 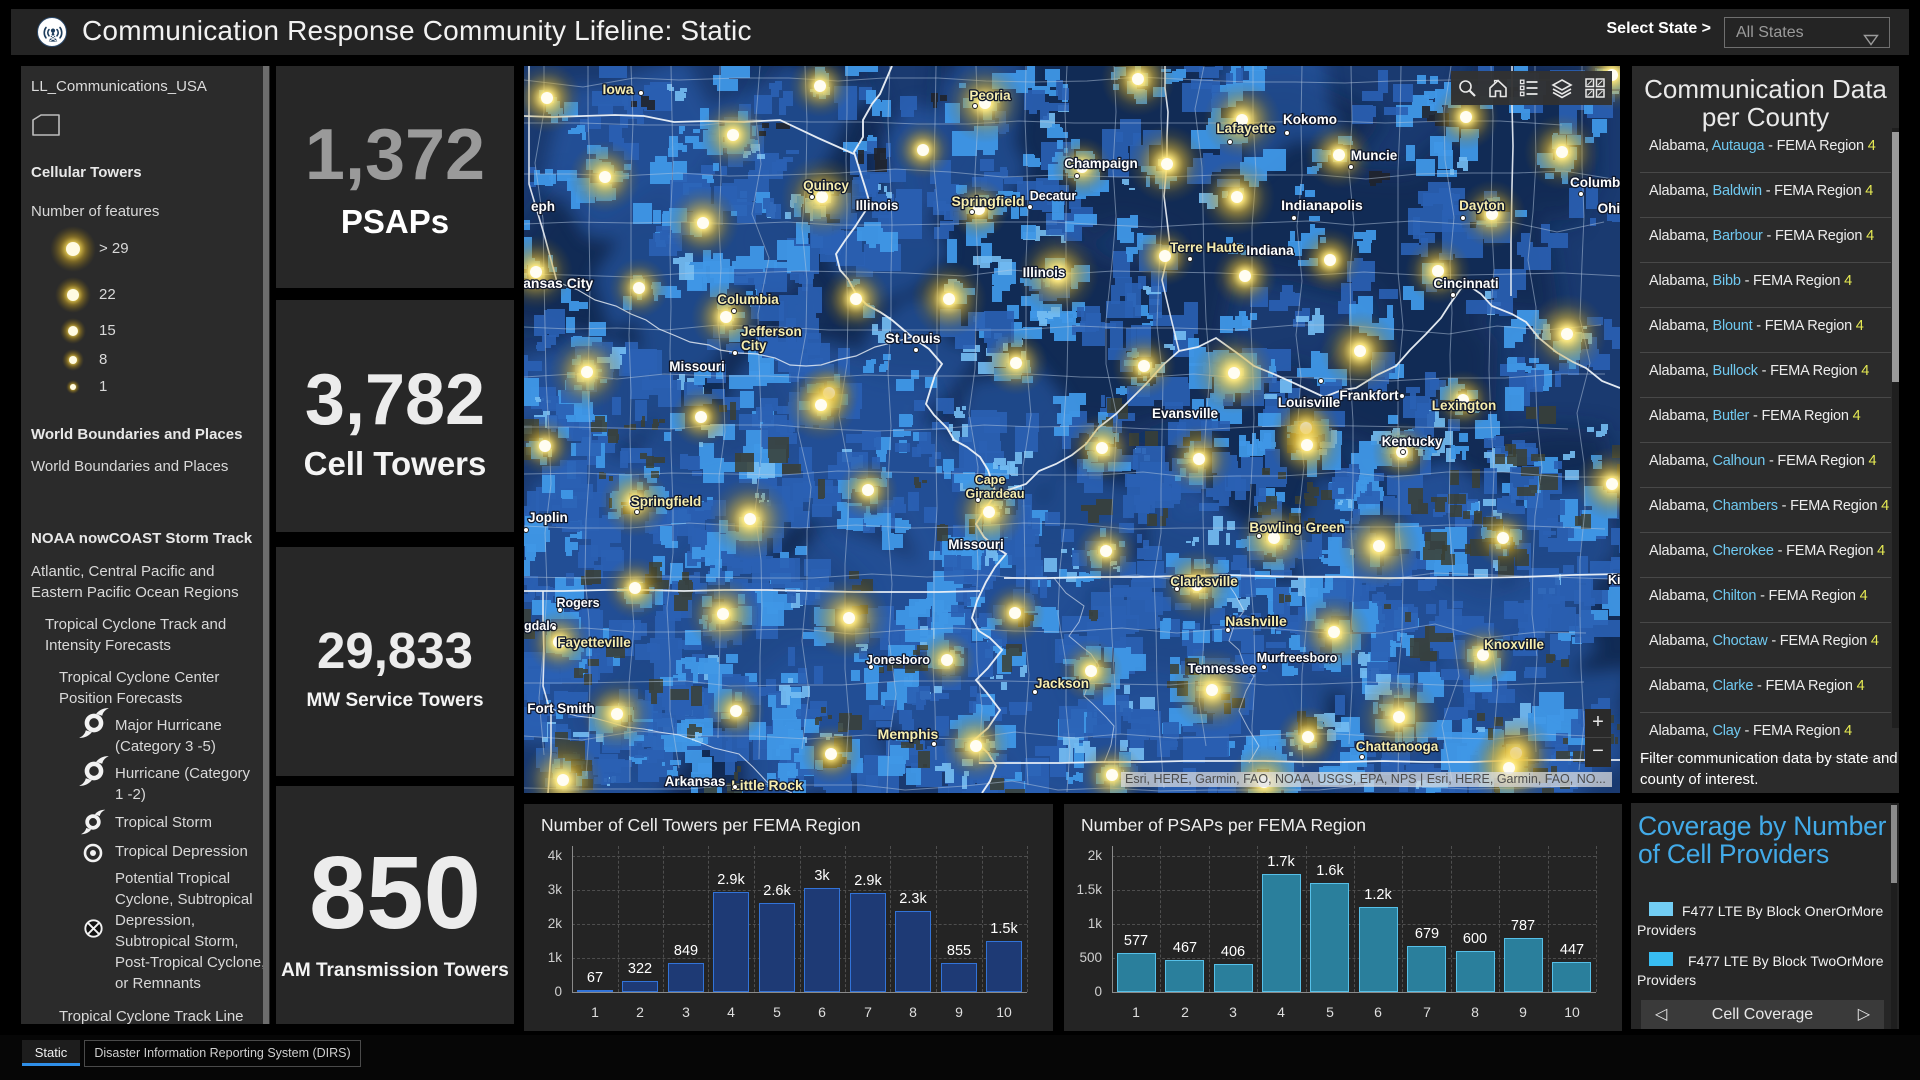 I want to click on svg-text: Jackson, so click(x=1062, y=683).